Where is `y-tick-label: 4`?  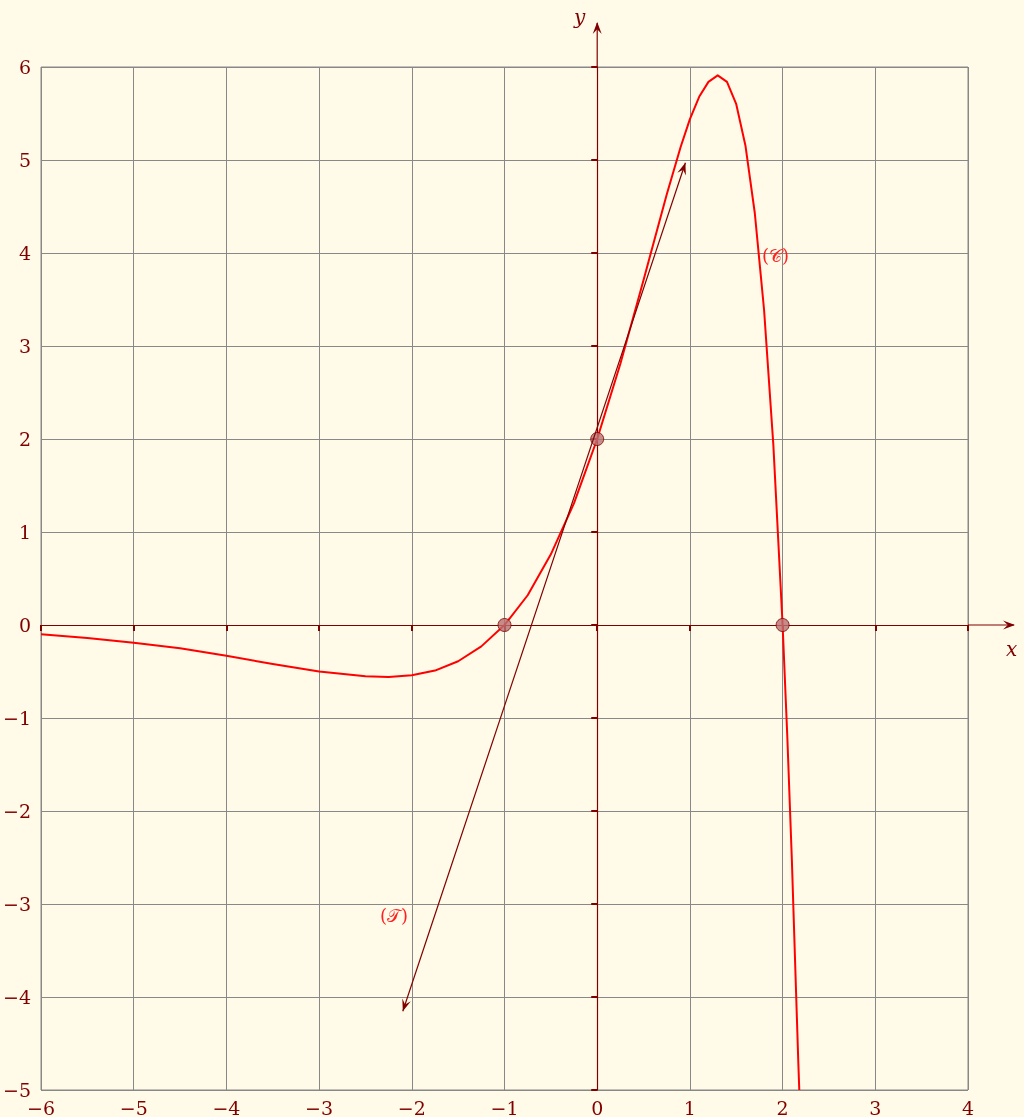
y-tick-label: 4 is located at coordinates (25, 253).